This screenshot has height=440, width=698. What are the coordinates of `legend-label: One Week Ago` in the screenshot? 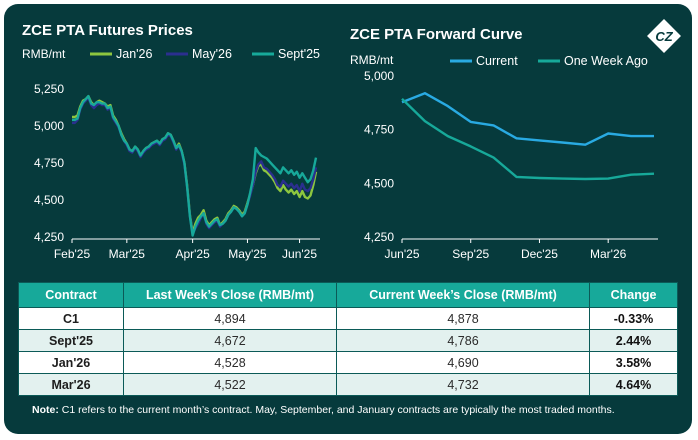 It's located at (606, 61).